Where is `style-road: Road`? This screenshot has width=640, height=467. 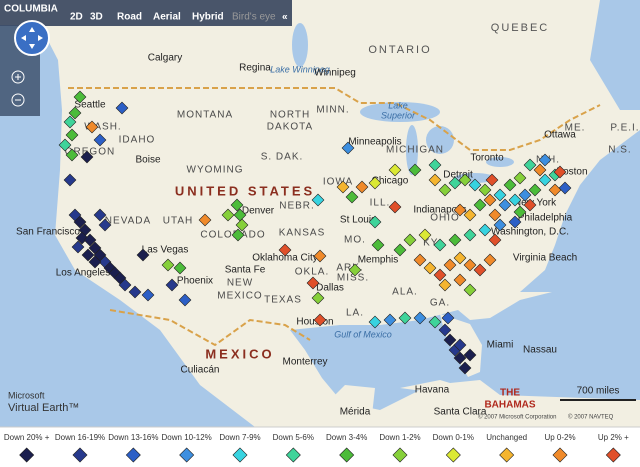 style-road: Road is located at coordinates (129, 17).